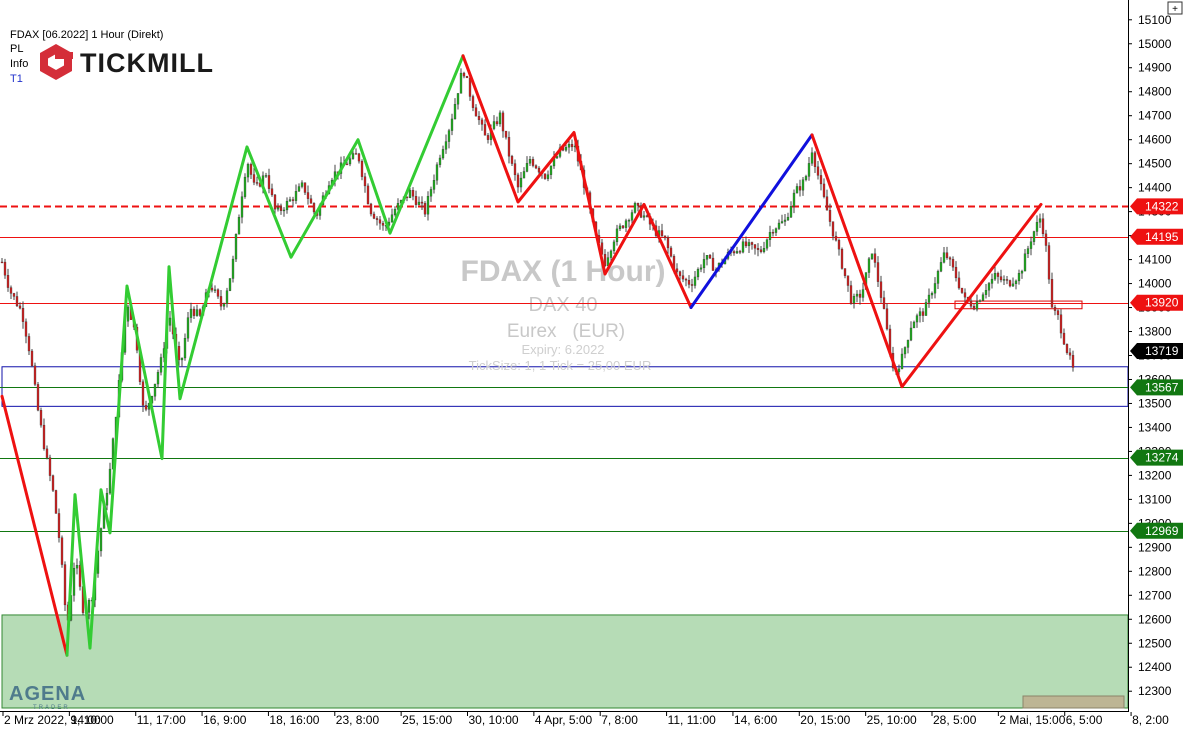 Image resolution: width=1185 pixels, height=734 pixels. Describe the element at coordinates (16, 49) in the screenshot. I see `menu-item-pl: PL` at that location.